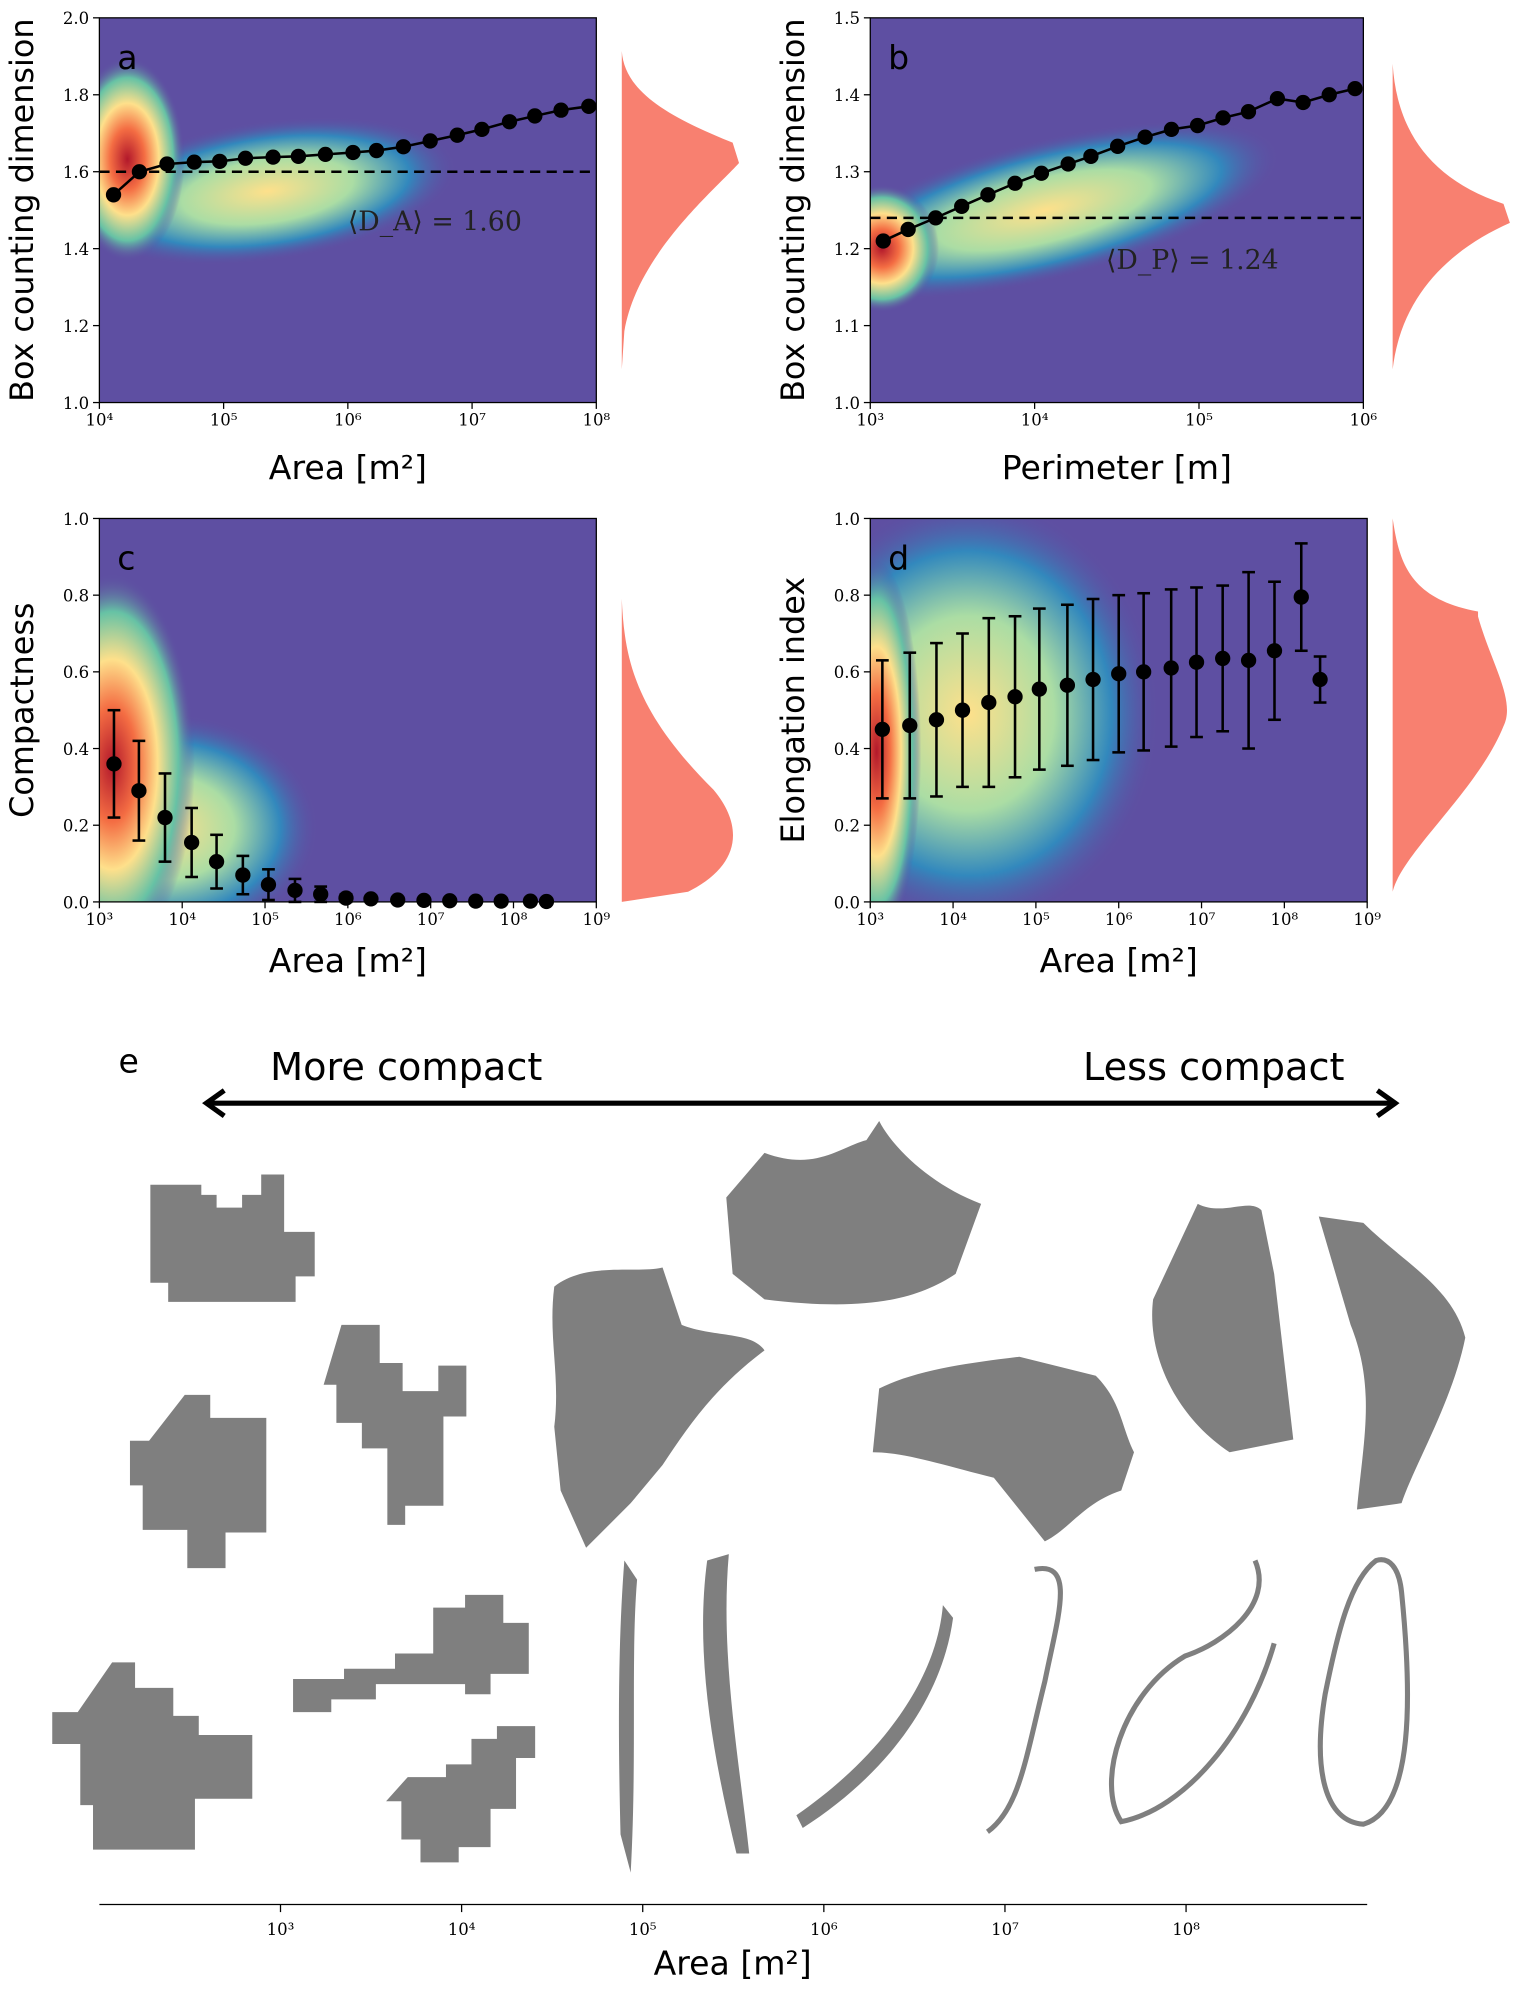 This screenshot has width=1529, height=2000. I want to click on y-tick-label: 1.8, so click(76, 95).